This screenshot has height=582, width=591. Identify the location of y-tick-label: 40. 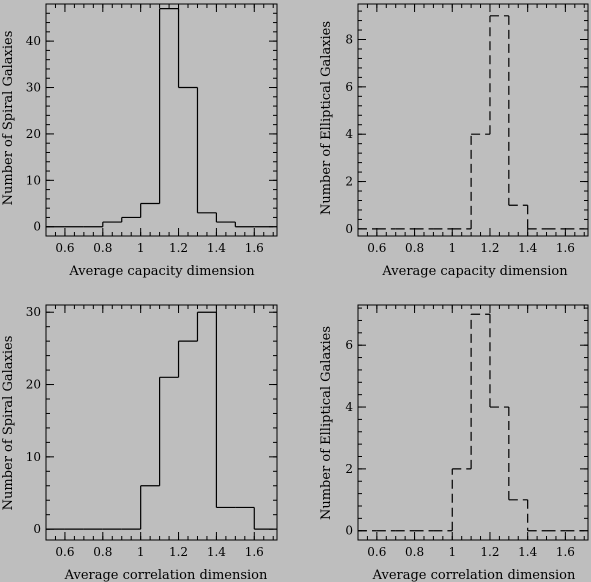
(33, 41).